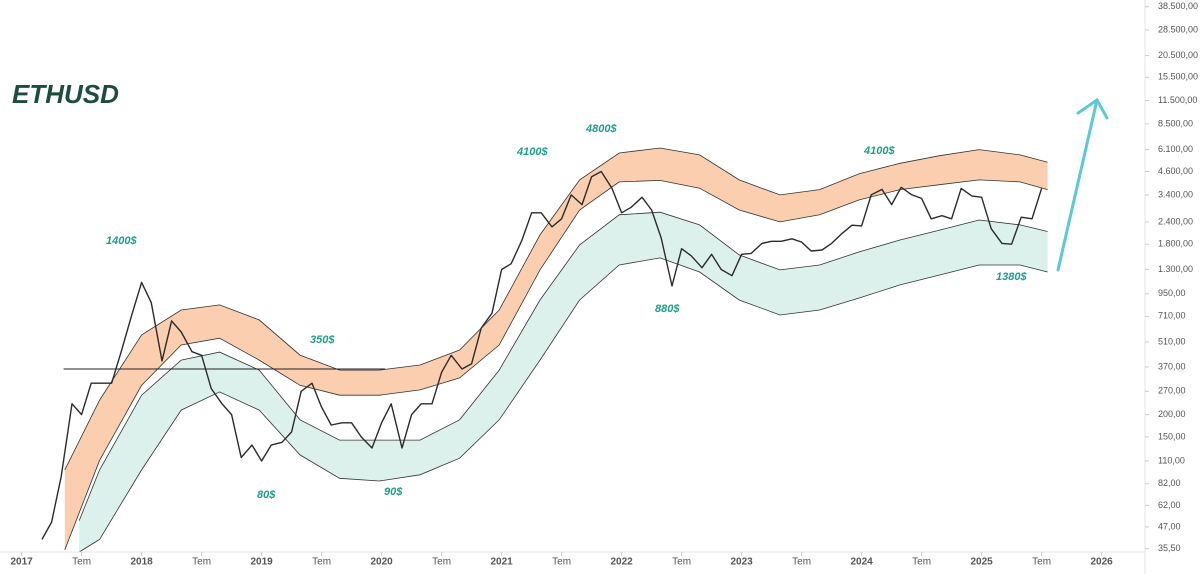  Describe the element at coordinates (1172, 436) in the screenshot. I see `y-tick-label: 150,00` at that location.